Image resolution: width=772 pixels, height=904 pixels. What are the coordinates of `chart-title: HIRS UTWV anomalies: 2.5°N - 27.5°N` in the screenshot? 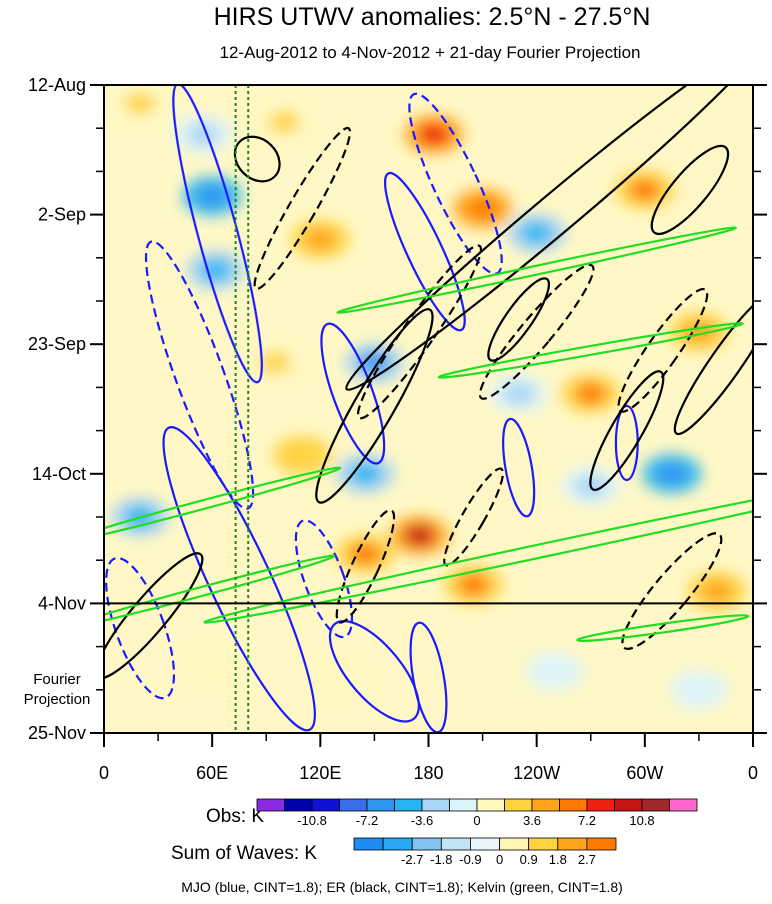 It's located at (432, 17).